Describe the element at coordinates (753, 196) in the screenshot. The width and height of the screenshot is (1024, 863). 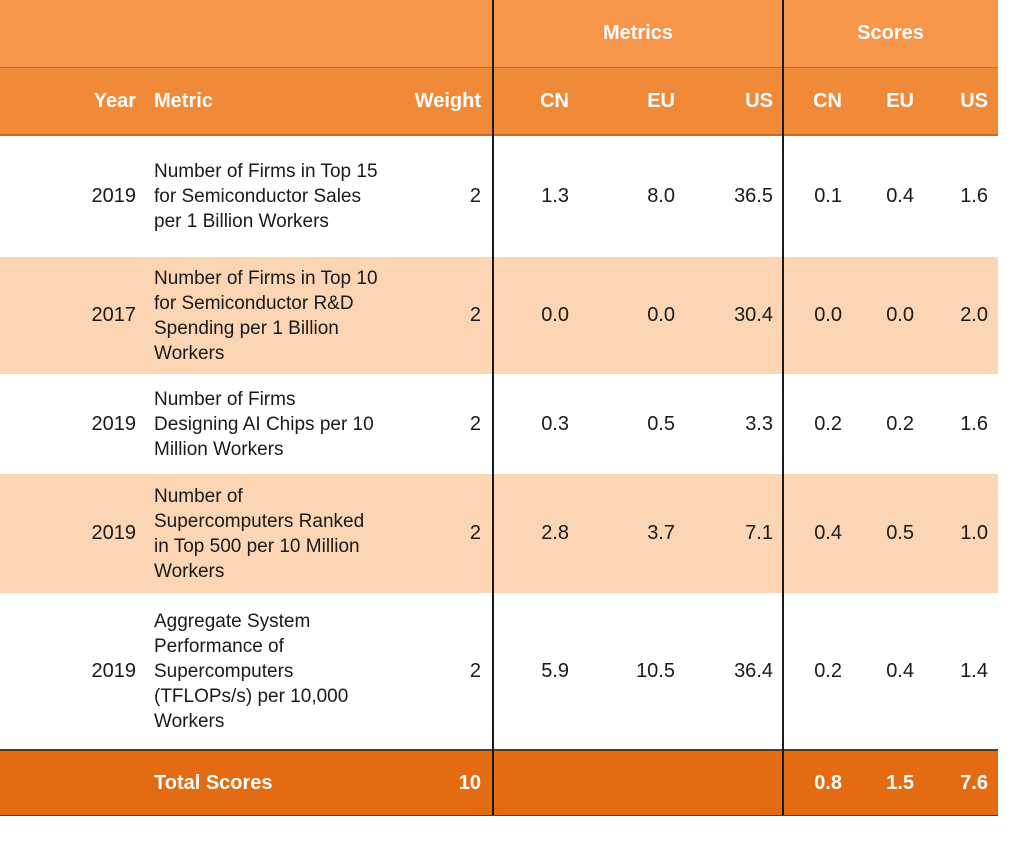
I see `cell-us: 36.5` at that location.